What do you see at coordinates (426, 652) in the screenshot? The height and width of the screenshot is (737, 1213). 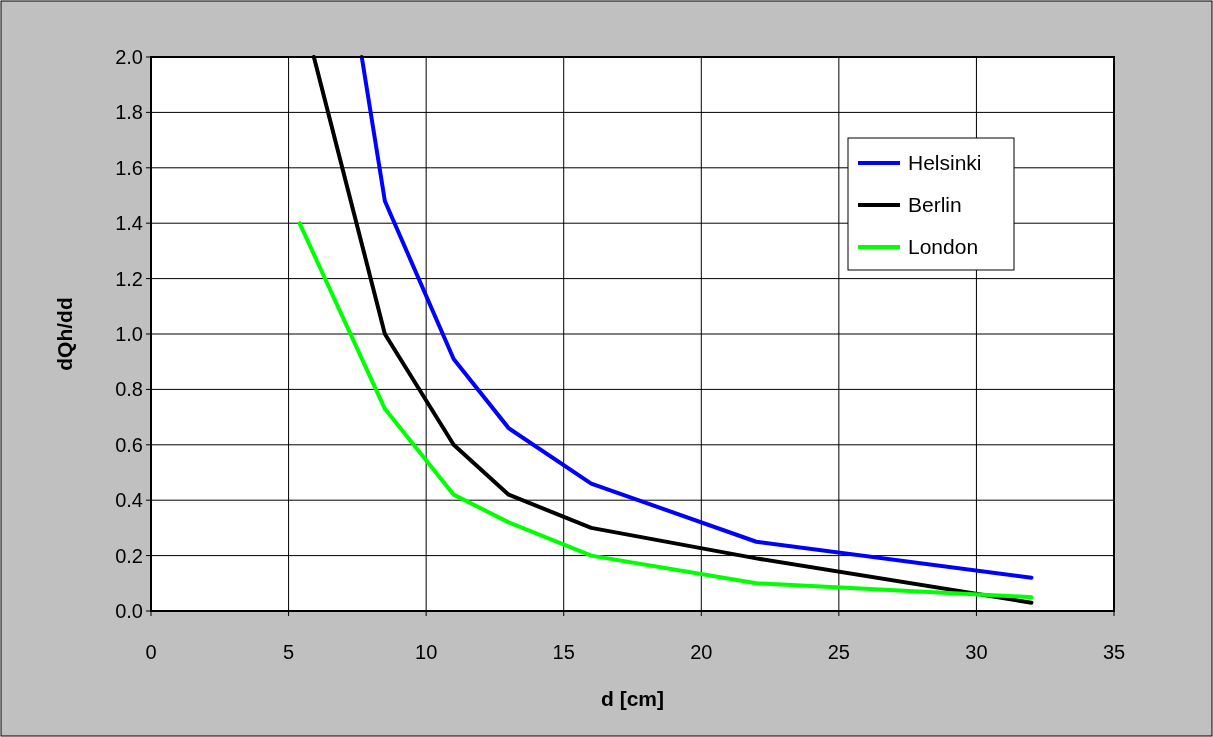 I see `x-tick-label: 10` at bounding box center [426, 652].